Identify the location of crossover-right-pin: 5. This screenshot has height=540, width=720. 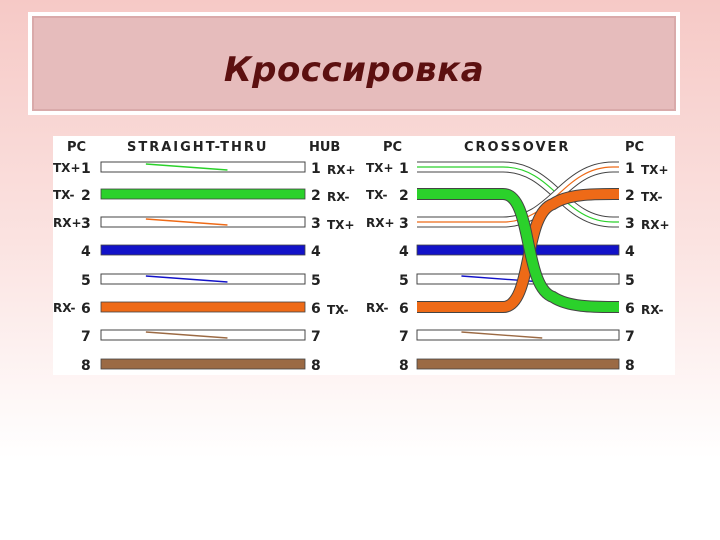
(630, 281).